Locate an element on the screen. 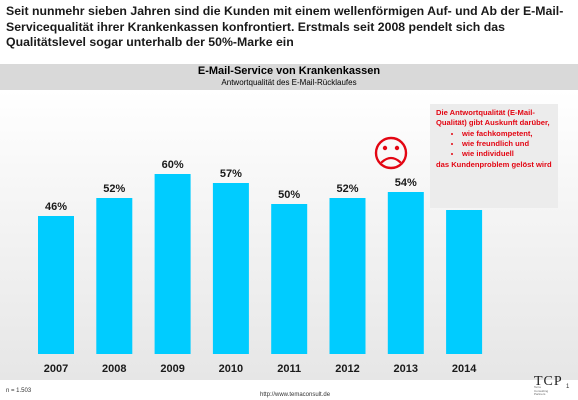 This screenshot has height=400, width=578. x-tick-label-2010: 2010 is located at coordinates (231, 369).